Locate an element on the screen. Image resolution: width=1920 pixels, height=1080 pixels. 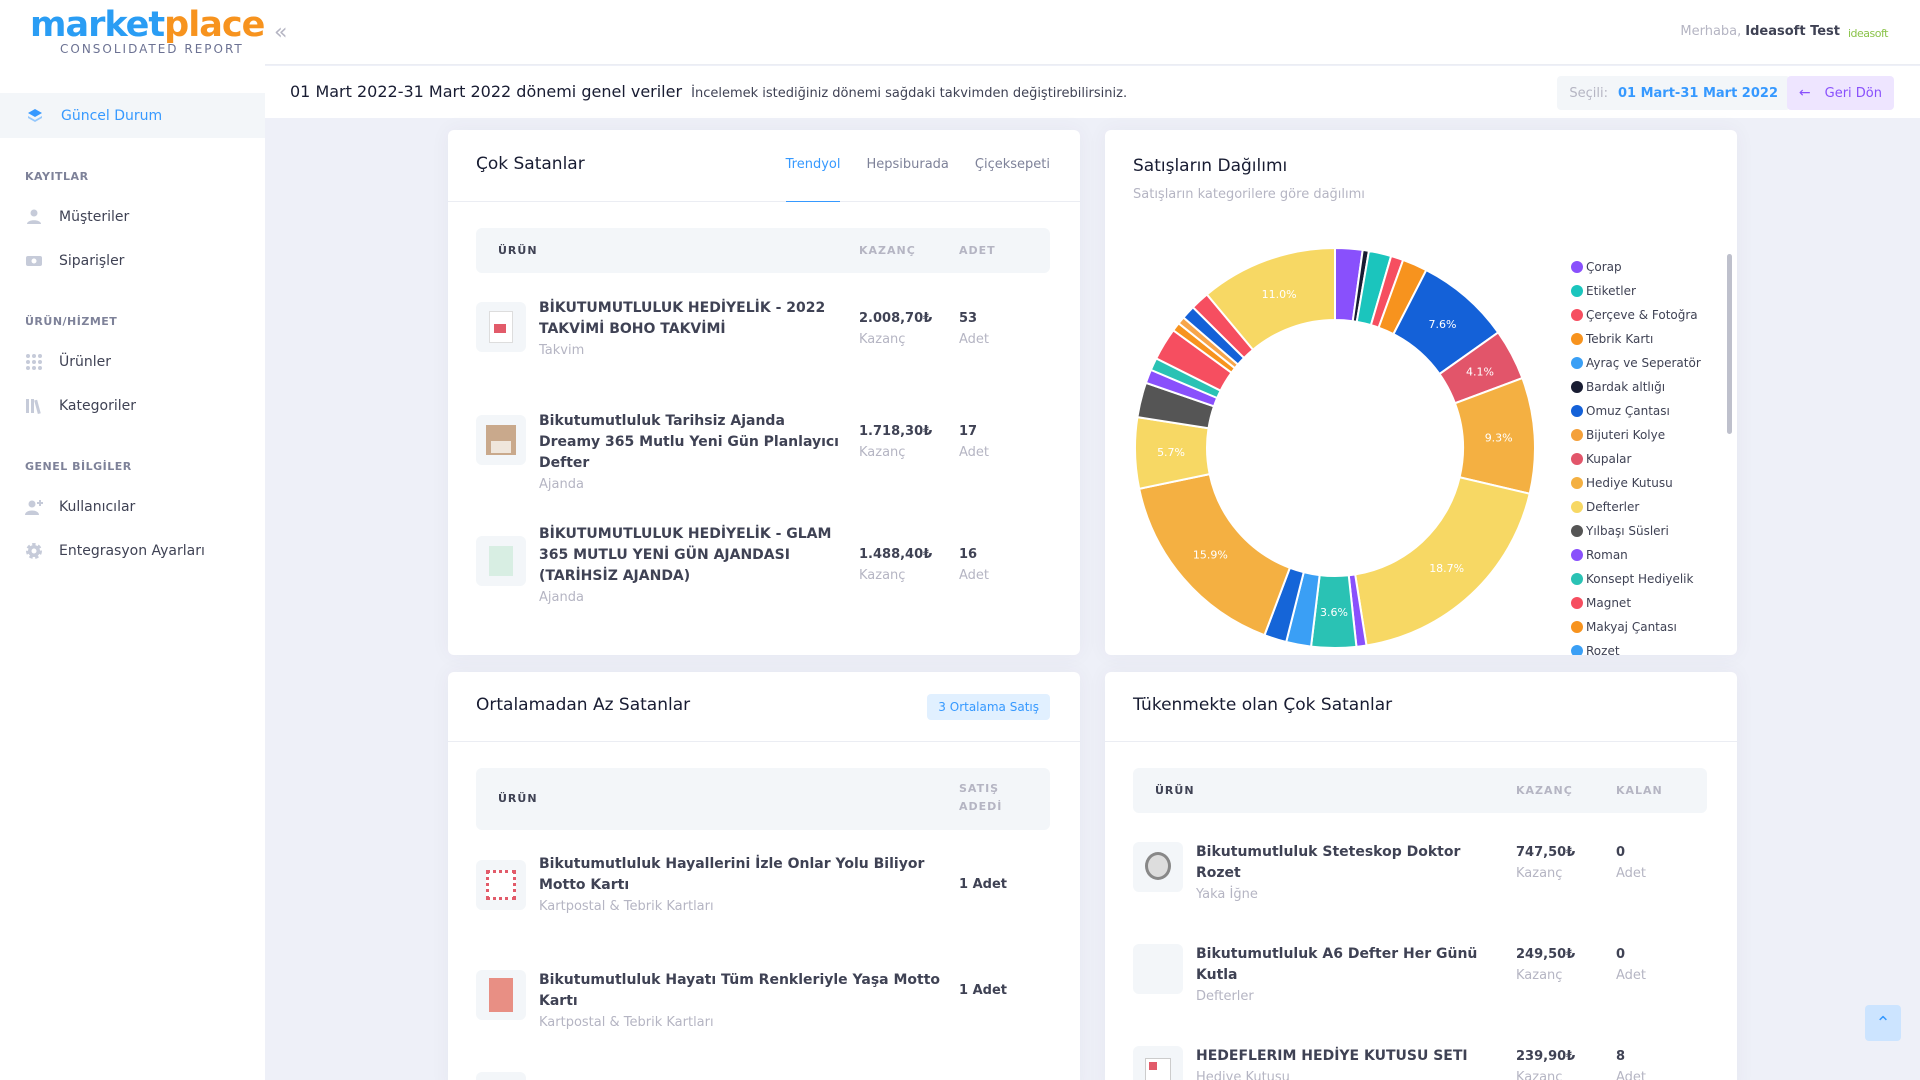
slice-label: 3.6% is located at coordinates (1334, 612).